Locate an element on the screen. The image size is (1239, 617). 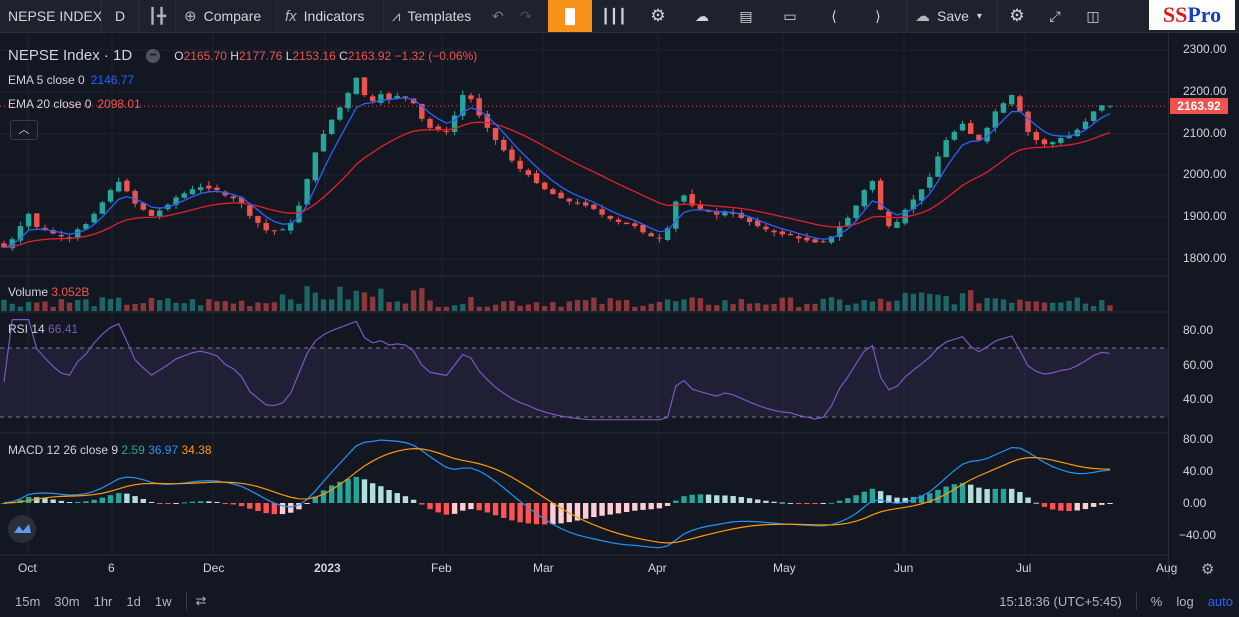
save-button: ☁ Save ▾ is located at coordinates (952, 16).